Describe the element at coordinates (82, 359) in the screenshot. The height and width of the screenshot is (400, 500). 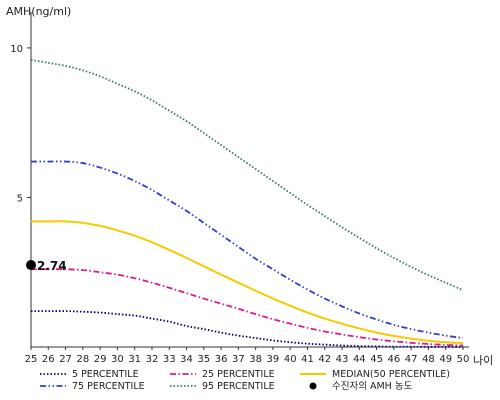
I see `x-tick-label: 28` at that location.